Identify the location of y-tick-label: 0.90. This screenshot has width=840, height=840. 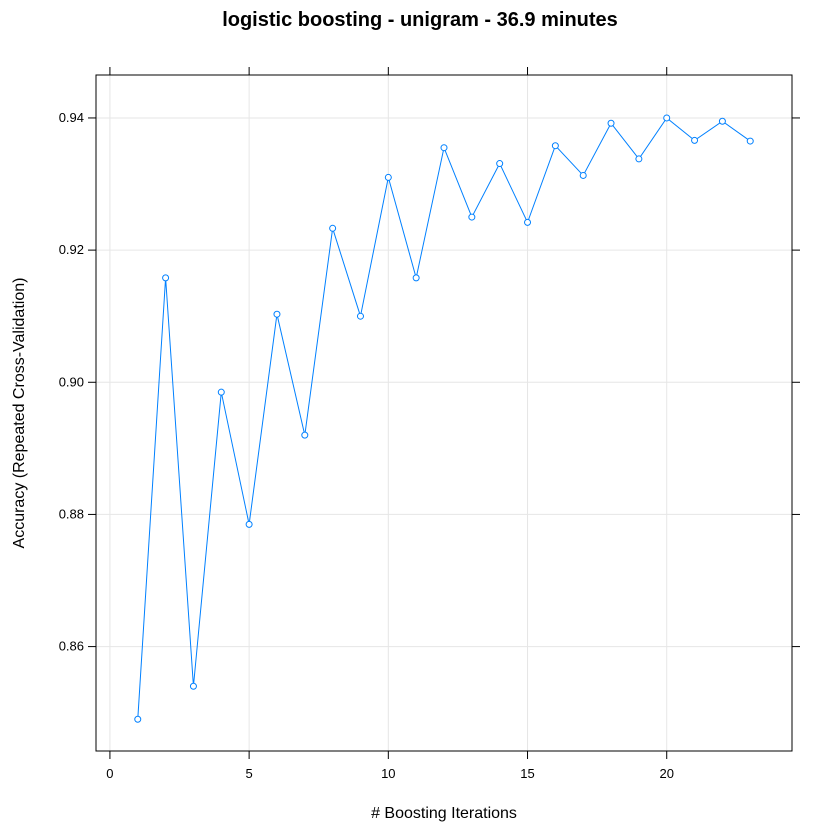
(71, 381).